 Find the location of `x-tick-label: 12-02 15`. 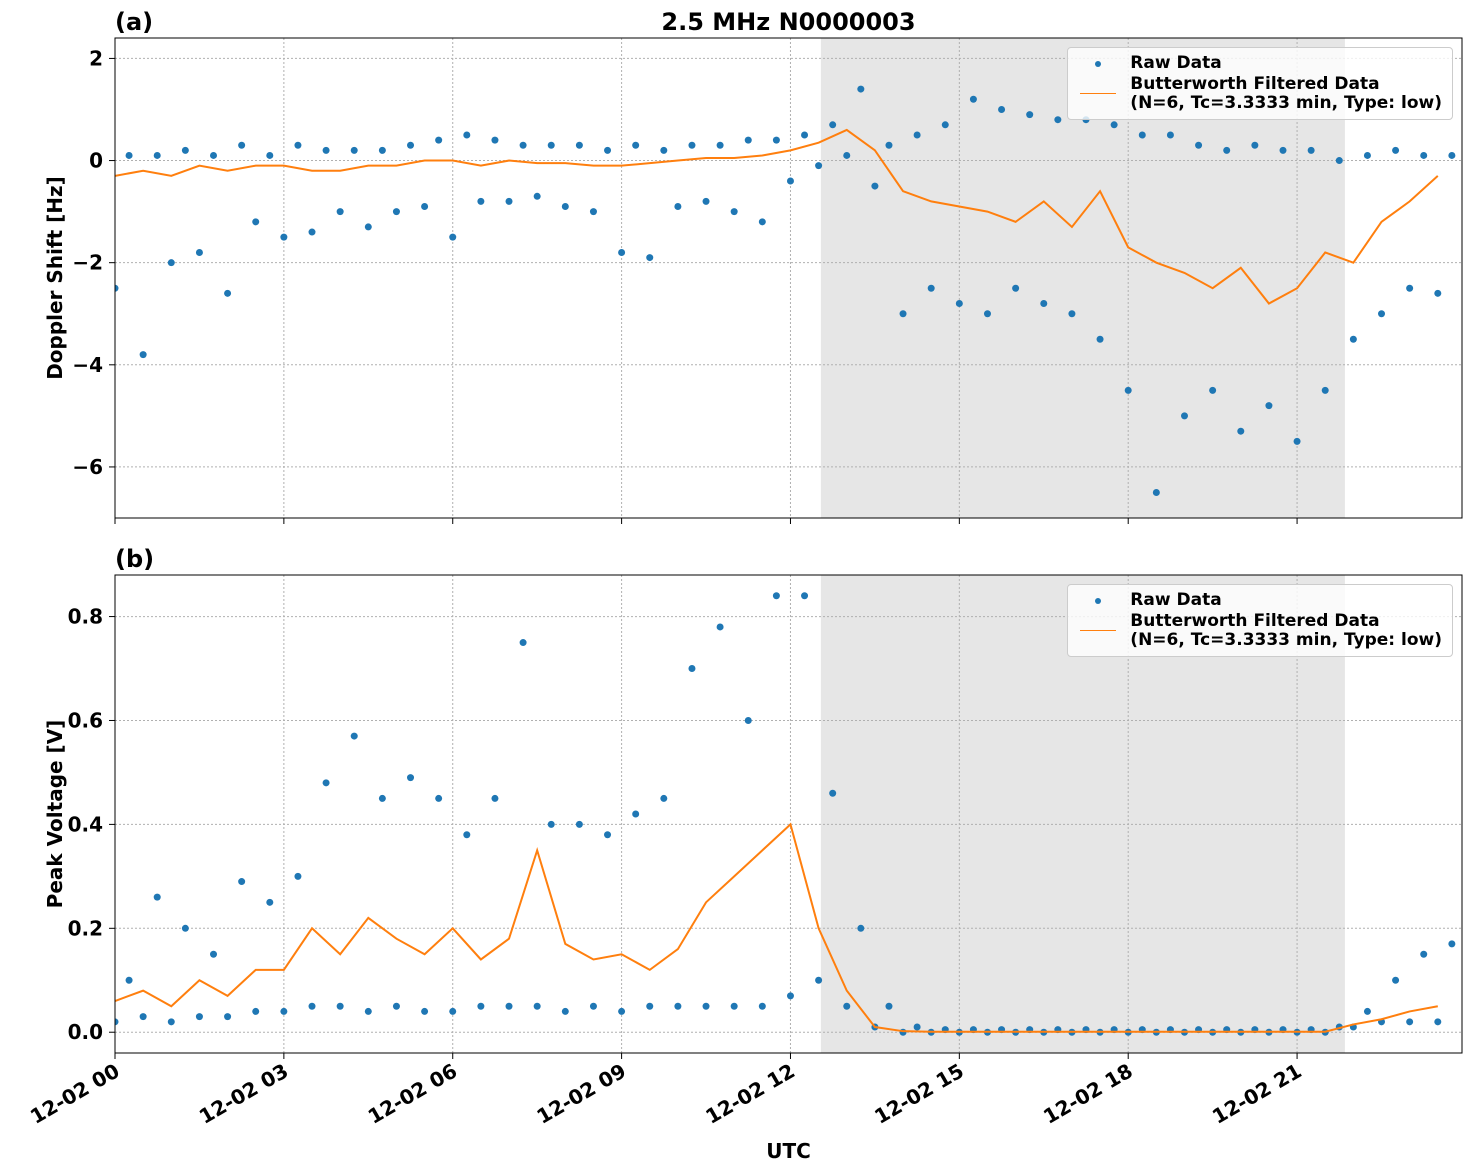

x-tick-label: 12-02 15 is located at coordinates (919, 1094).